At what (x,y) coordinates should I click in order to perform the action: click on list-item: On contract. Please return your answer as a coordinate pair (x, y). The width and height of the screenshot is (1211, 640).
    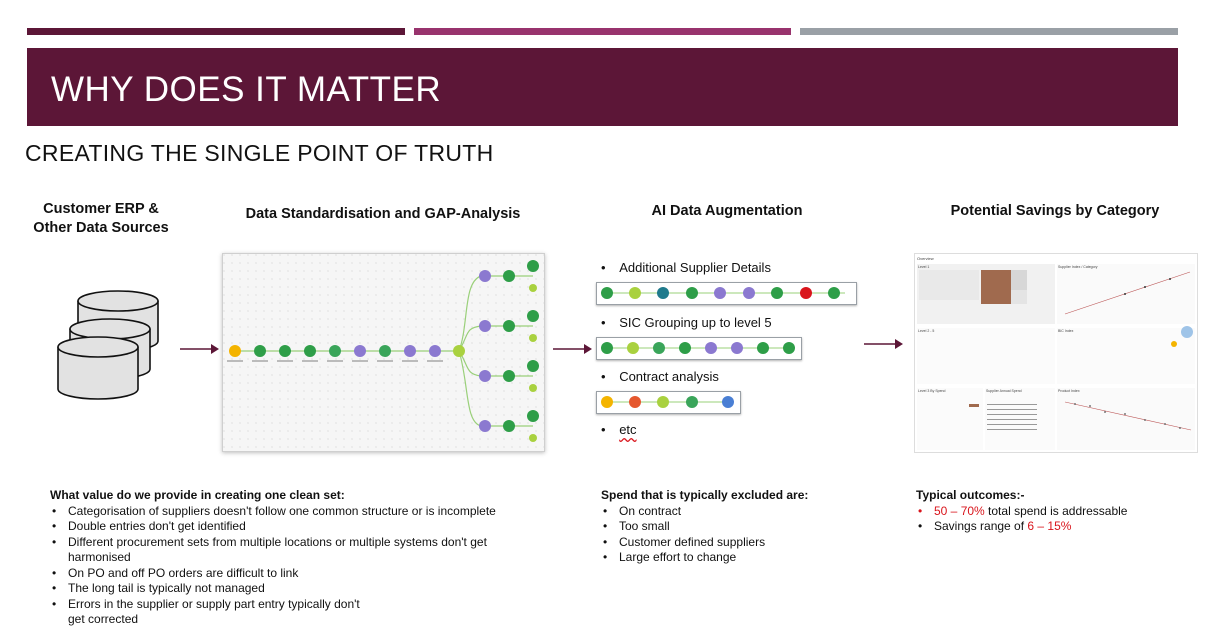
    Looking at the image, I should click on (731, 512).